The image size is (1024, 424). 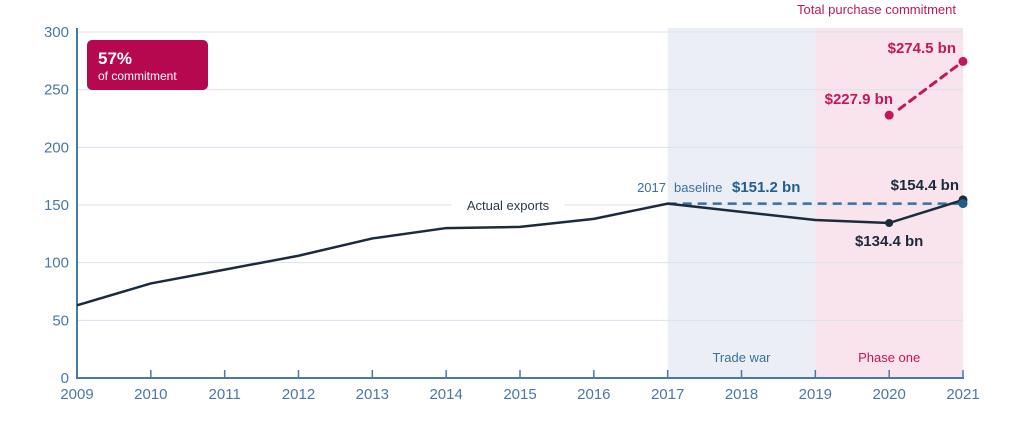 What do you see at coordinates (963, 61) in the screenshot?
I see `commitment-point-2021` at bounding box center [963, 61].